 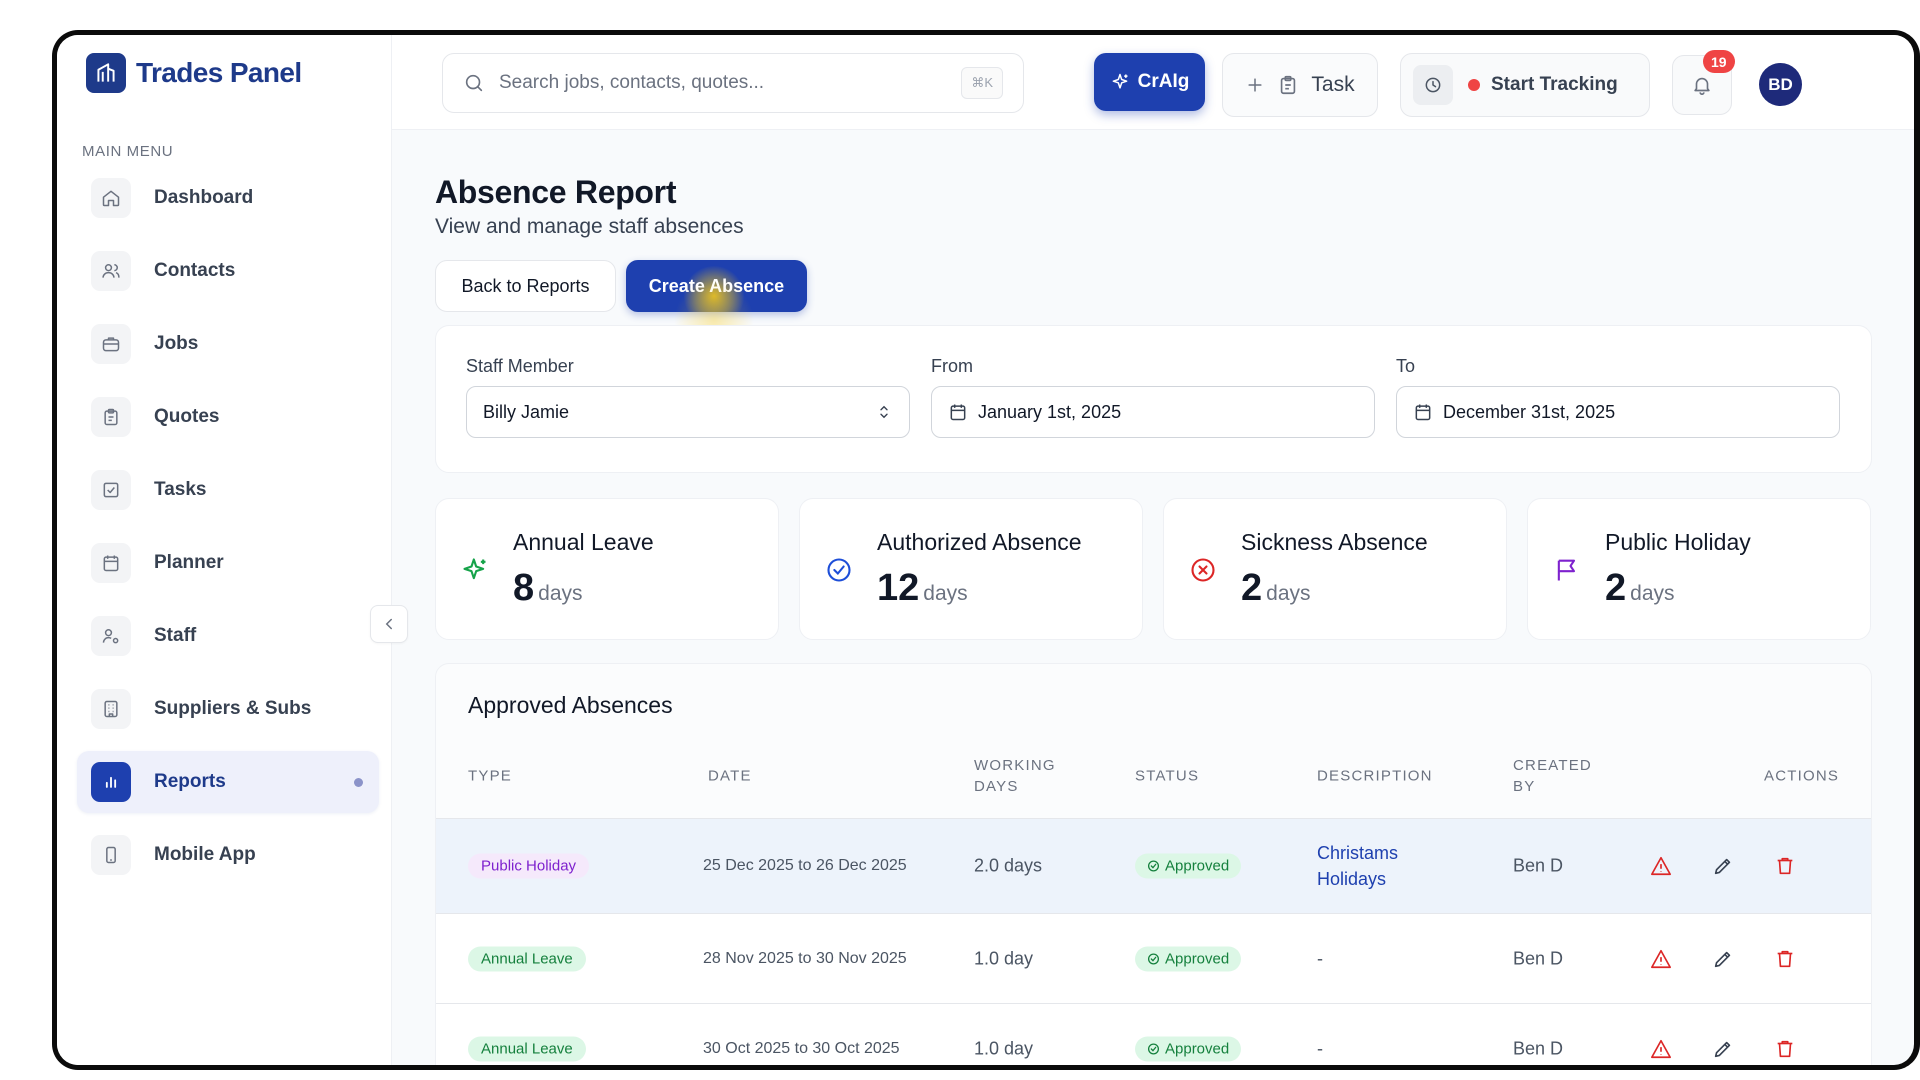 What do you see at coordinates (1335, 569) in the screenshot?
I see `stat-card-sickness-absence: Sickness Absence 2 days` at bounding box center [1335, 569].